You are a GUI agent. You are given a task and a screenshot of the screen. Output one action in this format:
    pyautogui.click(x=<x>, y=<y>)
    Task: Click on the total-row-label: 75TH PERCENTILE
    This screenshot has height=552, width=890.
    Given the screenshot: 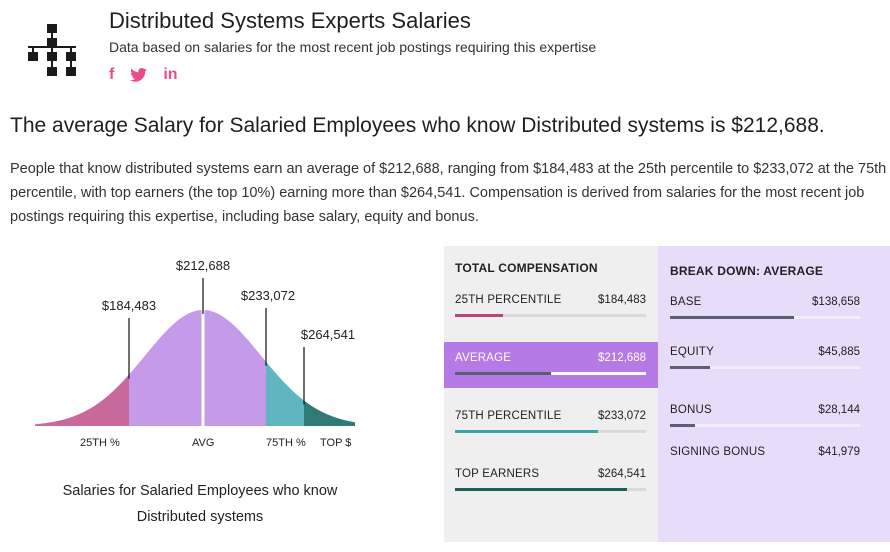 What is the action you would take?
    pyautogui.click(x=508, y=416)
    